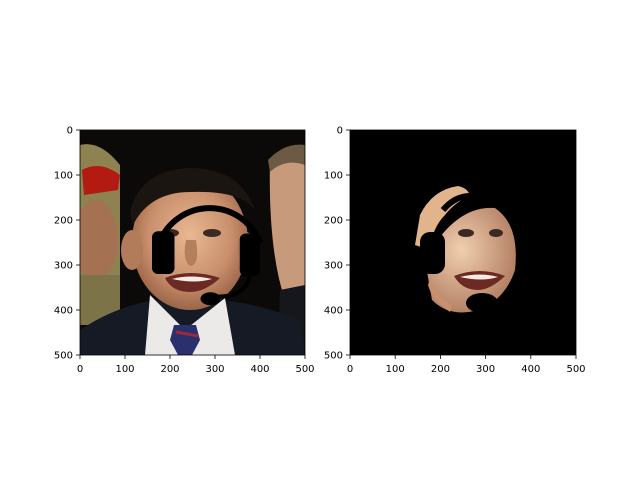 This screenshot has width=640, height=480. I want to click on right-xtick-label: 300, so click(485, 369).